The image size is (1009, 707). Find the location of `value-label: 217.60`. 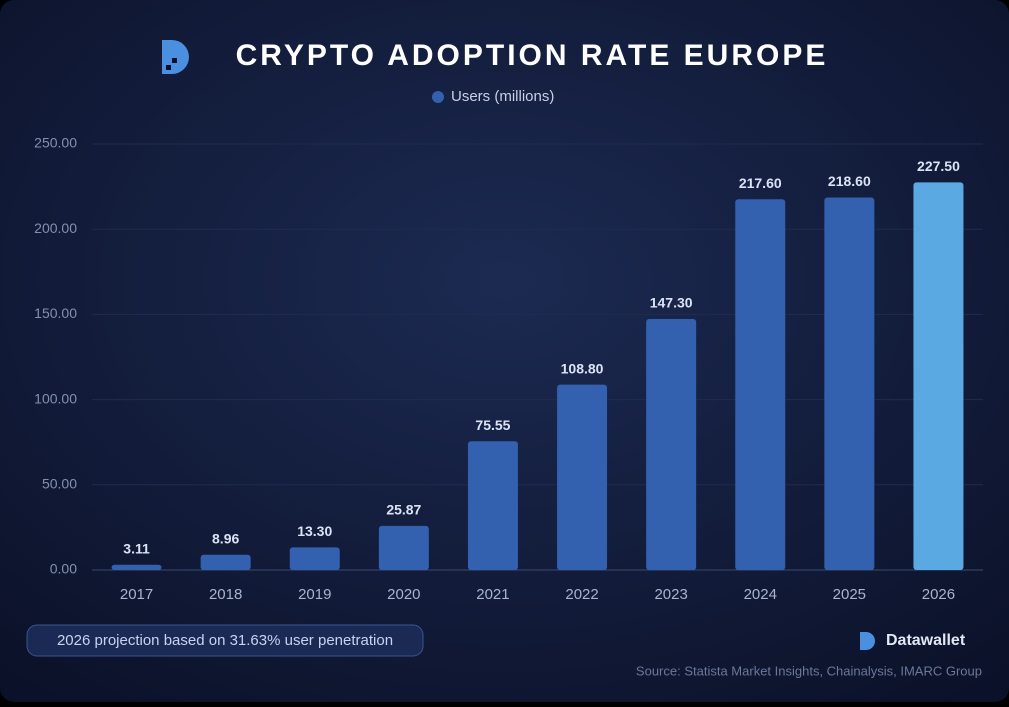

value-label: 217.60 is located at coordinates (760, 183).